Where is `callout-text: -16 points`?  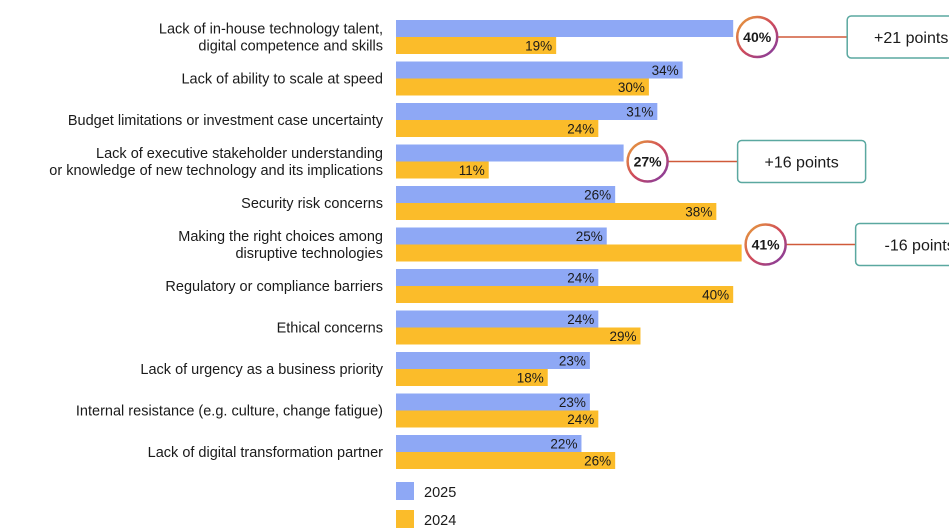
callout-text: -16 points is located at coordinates (916, 246).